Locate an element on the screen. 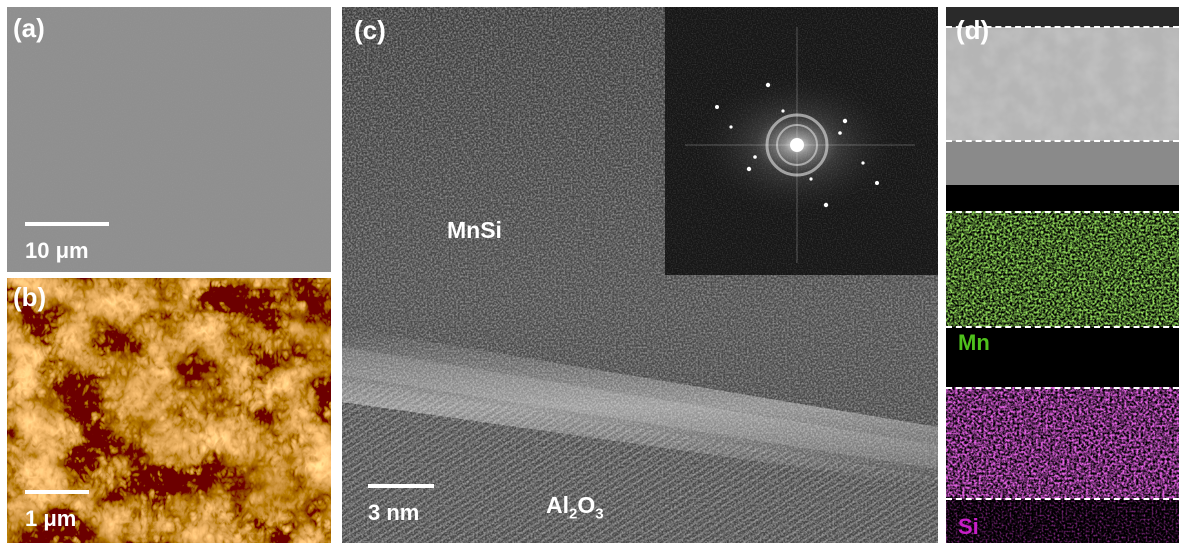 This screenshot has height=544, width=1186. panel-a-texture is located at coordinates (169, 139).